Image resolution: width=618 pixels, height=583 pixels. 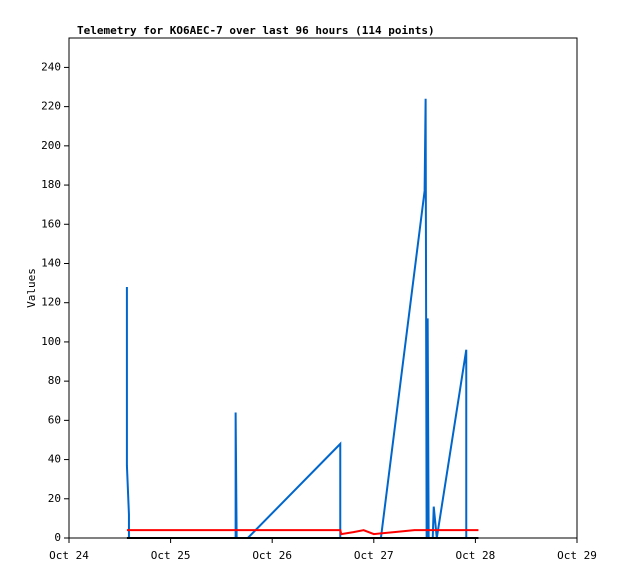 What do you see at coordinates (54, 498) in the screenshot?
I see `y-tick-label: 20` at bounding box center [54, 498].